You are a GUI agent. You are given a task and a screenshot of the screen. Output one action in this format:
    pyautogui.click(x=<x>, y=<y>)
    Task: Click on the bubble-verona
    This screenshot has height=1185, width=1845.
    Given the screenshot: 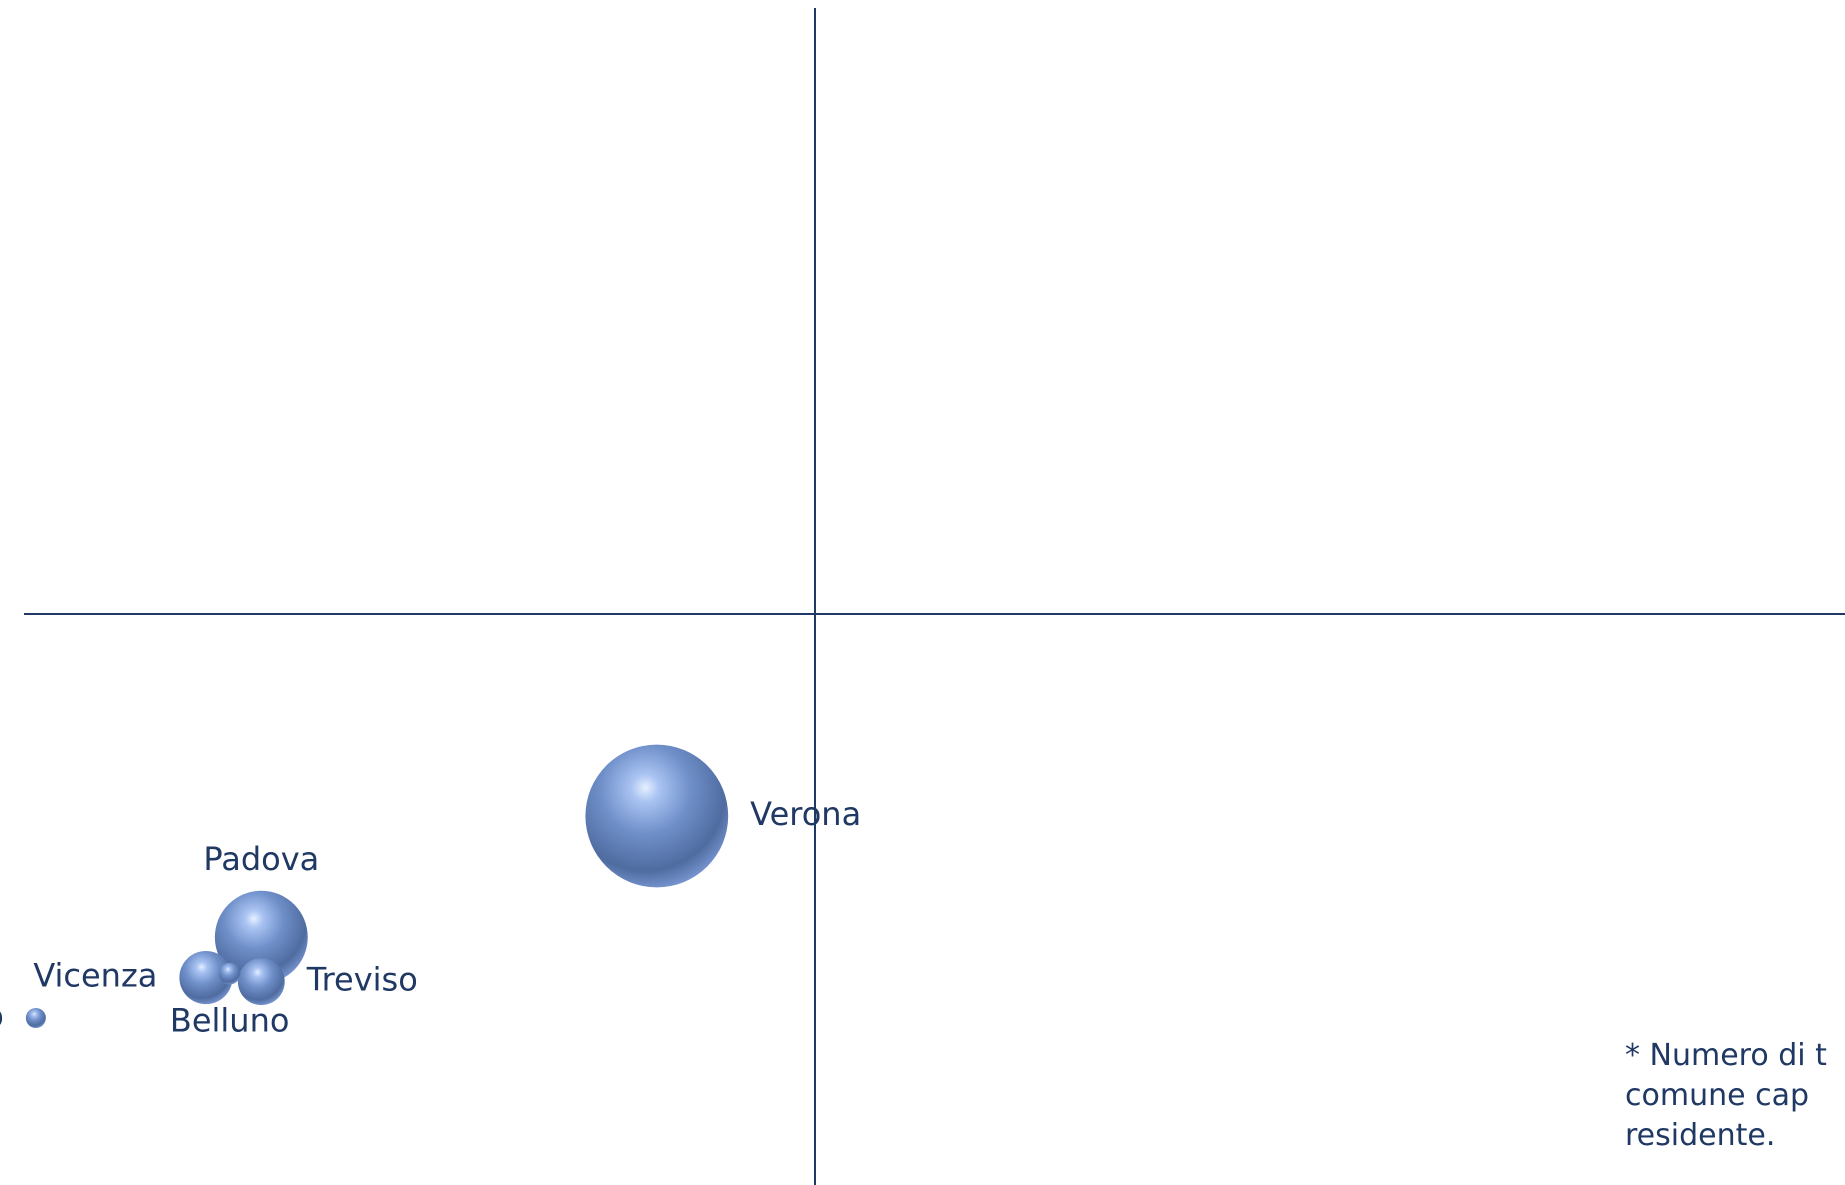 What is the action you would take?
    pyautogui.click(x=657, y=816)
    